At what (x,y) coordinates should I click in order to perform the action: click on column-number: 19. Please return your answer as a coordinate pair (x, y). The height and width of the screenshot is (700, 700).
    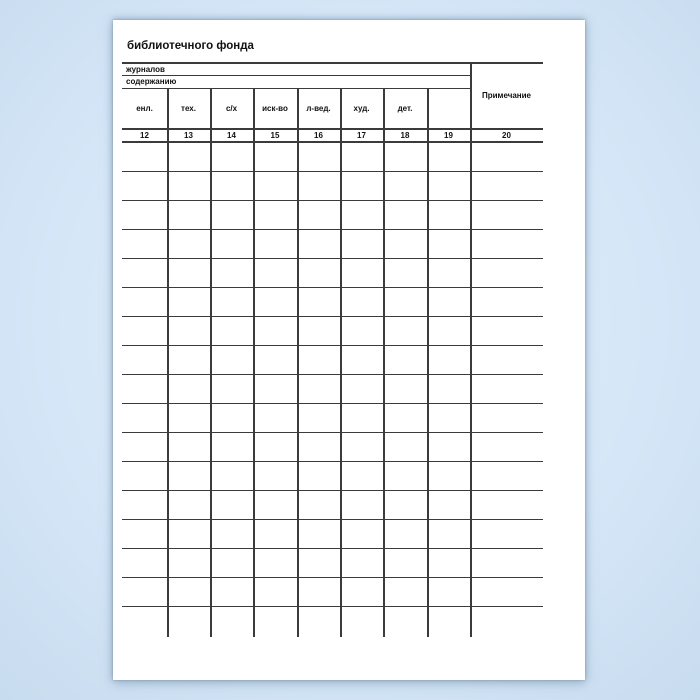
    Looking at the image, I should click on (448, 135).